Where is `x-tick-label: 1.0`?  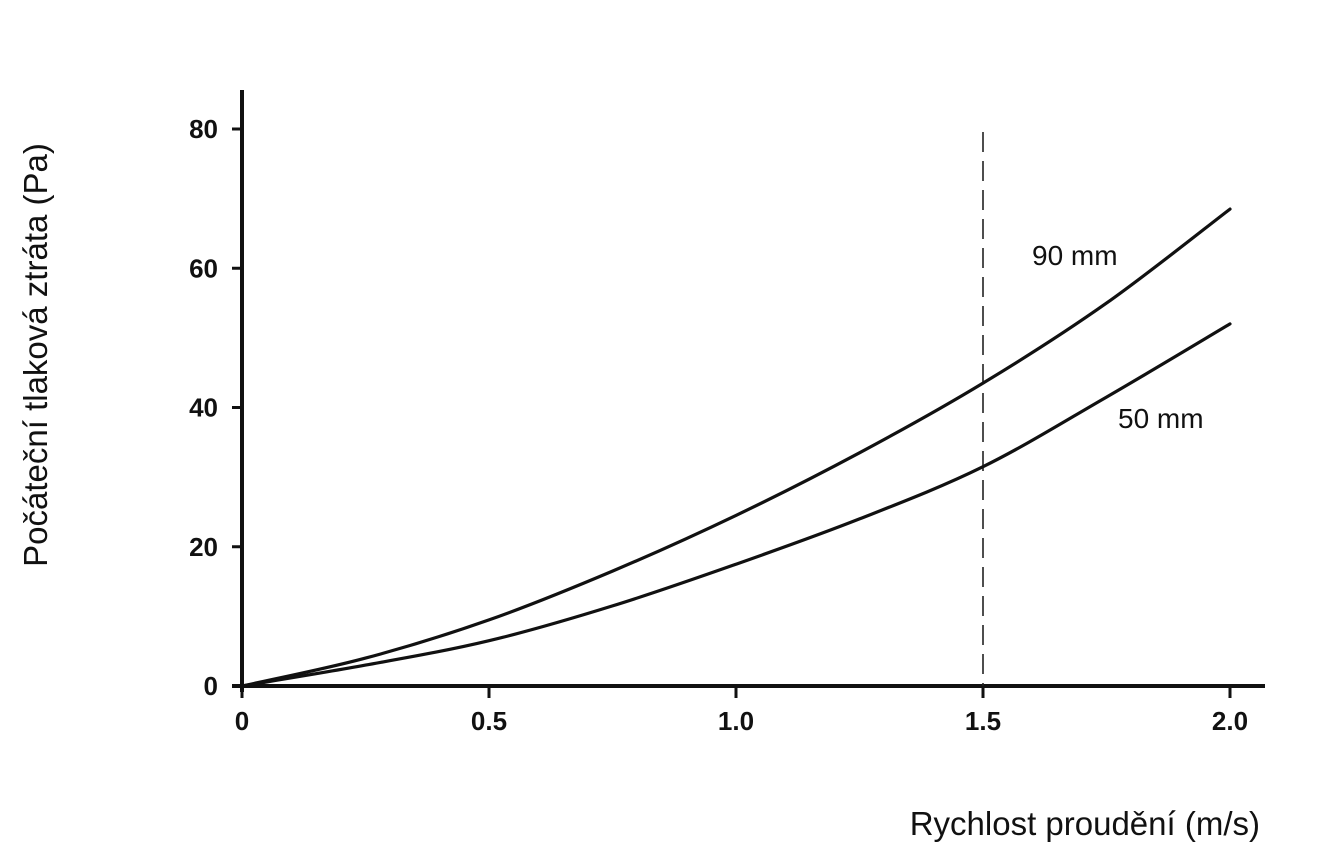 x-tick-label: 1.0 is located at coordinates (736, 721).